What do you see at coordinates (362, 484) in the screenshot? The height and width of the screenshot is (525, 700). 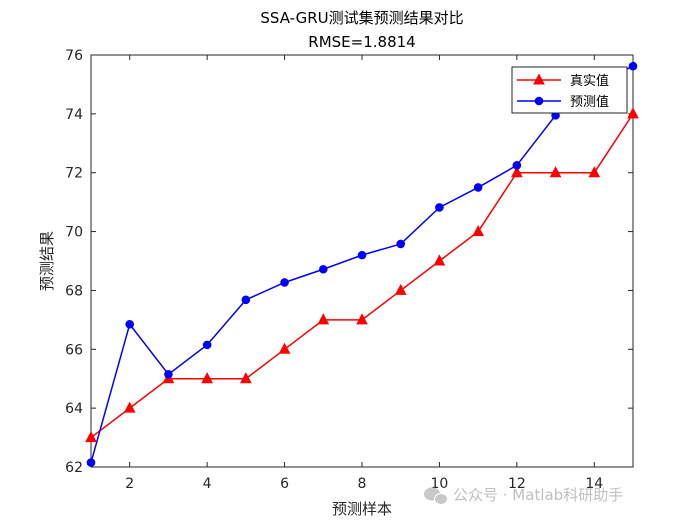 I see `x-tick-label: 8` at bounding box center [362, 484].